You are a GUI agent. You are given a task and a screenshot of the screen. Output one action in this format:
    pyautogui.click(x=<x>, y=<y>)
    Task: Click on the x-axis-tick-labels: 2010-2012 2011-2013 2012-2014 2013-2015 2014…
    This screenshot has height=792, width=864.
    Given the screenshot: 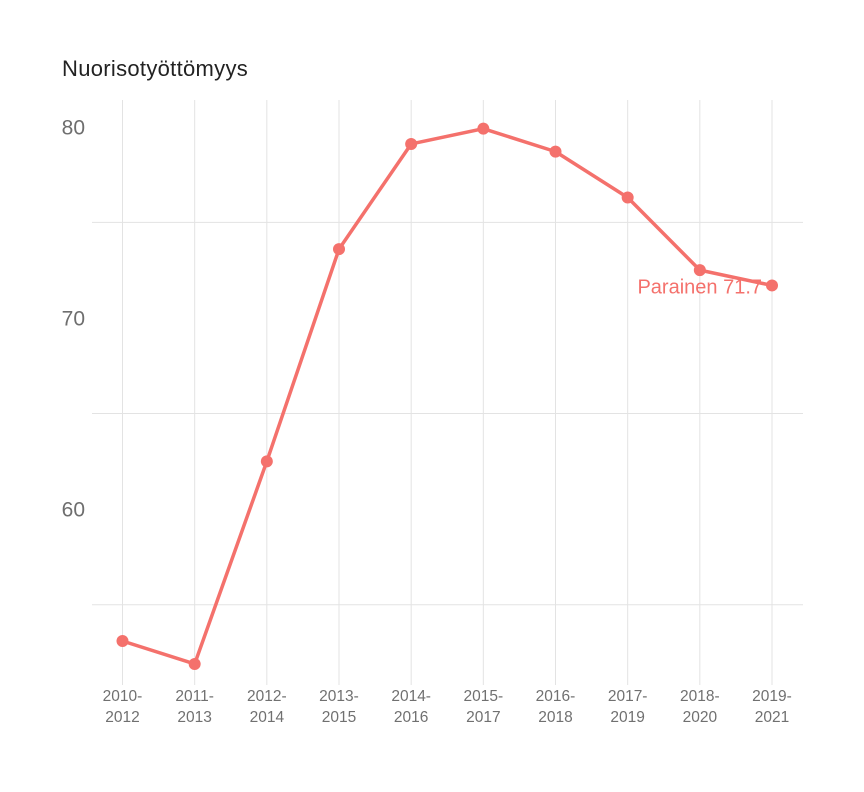 What is the action you would take?
    pyautogui.click(x=447, y=707)
    